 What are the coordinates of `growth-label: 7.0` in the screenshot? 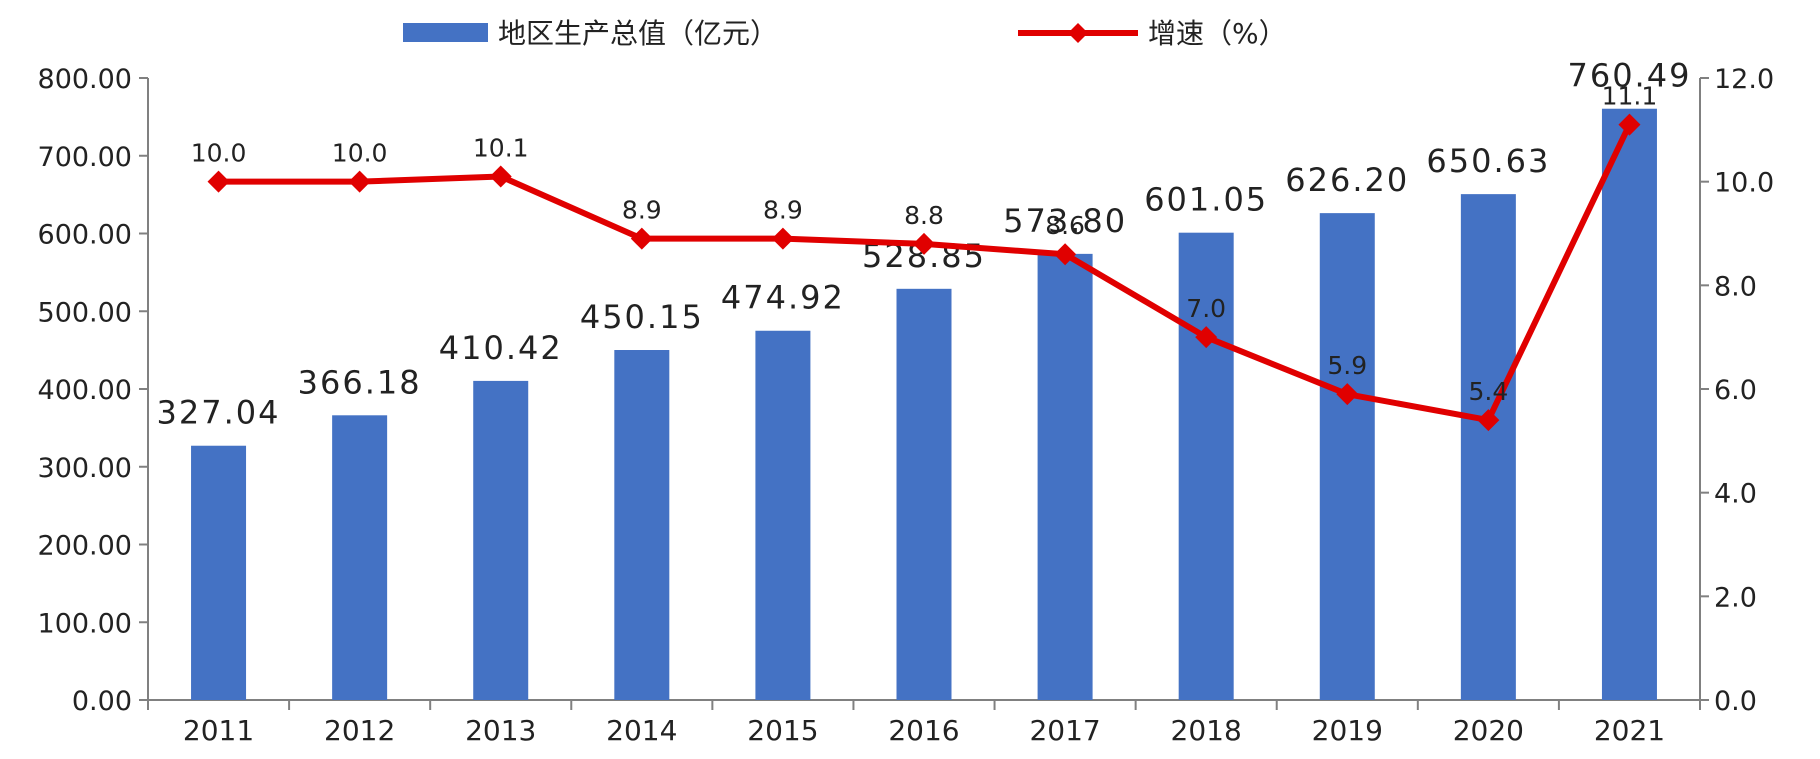 It's located at (1206, 308).